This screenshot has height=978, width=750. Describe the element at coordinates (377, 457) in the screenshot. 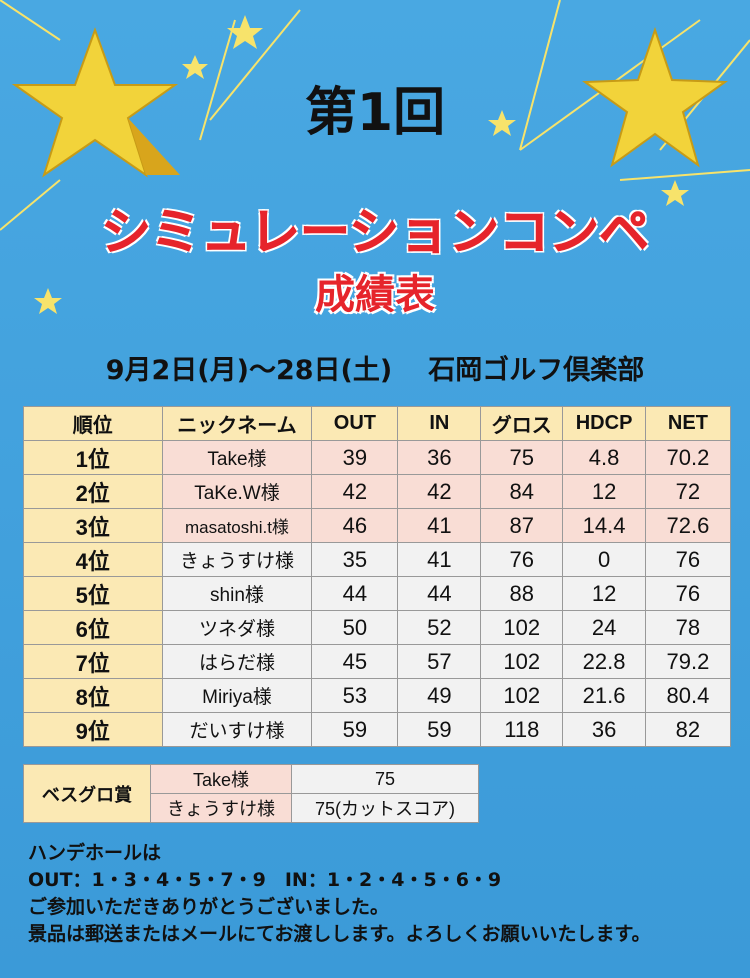

I see `table-row: 1位 Take様 39 36 75 4.8 70.2` at that location.